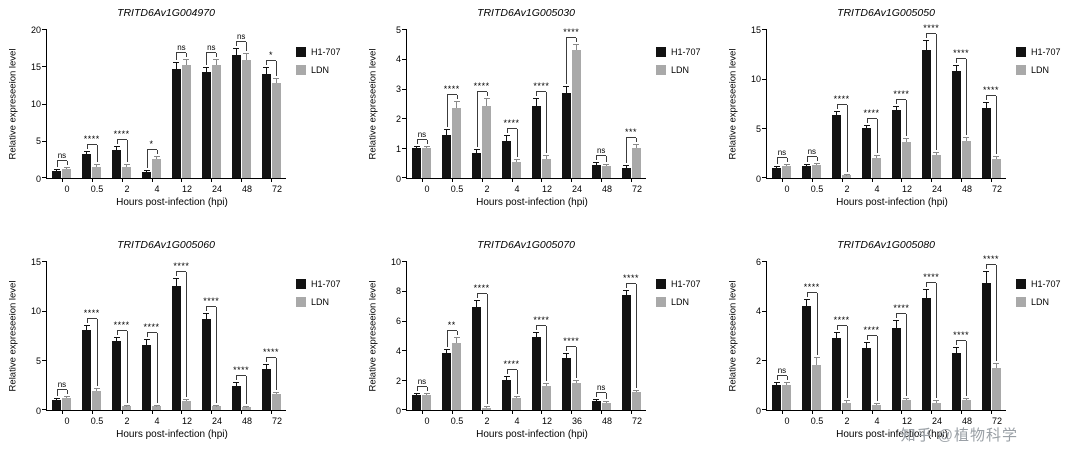  Describe the element at coordinates (33, 336) in the screenshot. I see `y-axis-ticks: 0 5 10 15` at that location.